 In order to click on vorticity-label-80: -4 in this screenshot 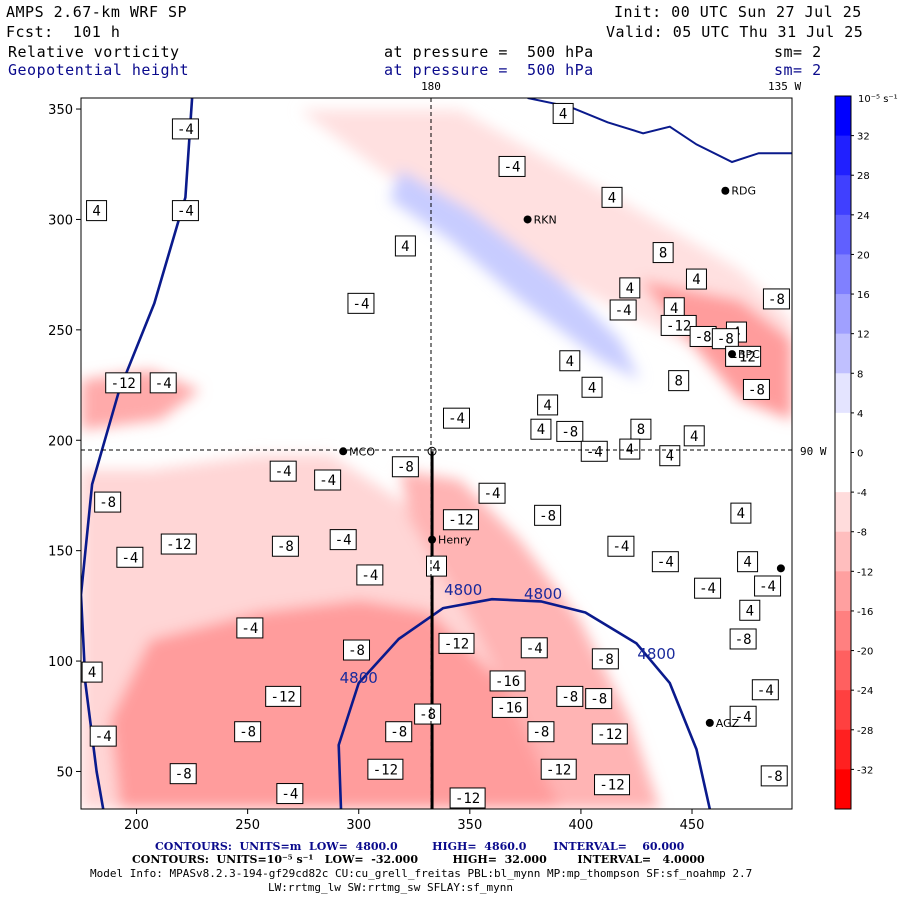, I will do `click(289, 795)`.